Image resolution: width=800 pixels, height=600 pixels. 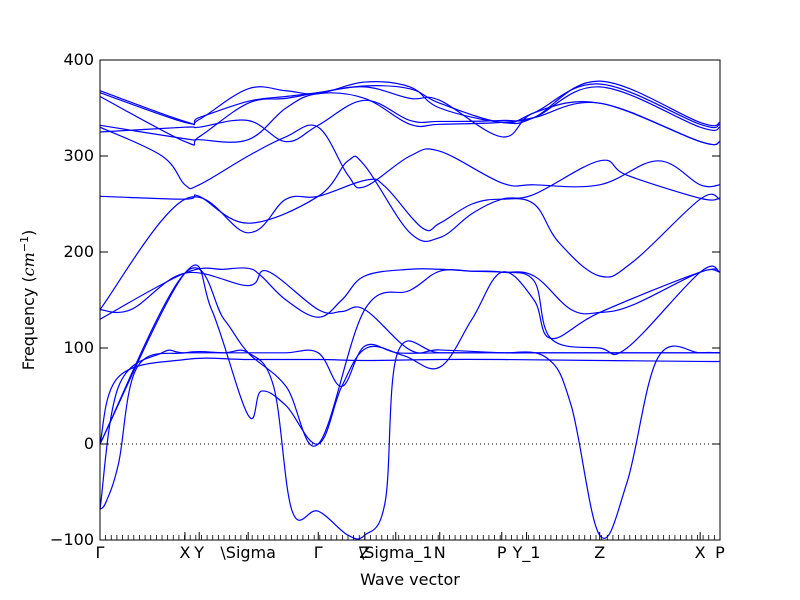 I want to click on y-tick-label: −100, so click(x=72, y=539).